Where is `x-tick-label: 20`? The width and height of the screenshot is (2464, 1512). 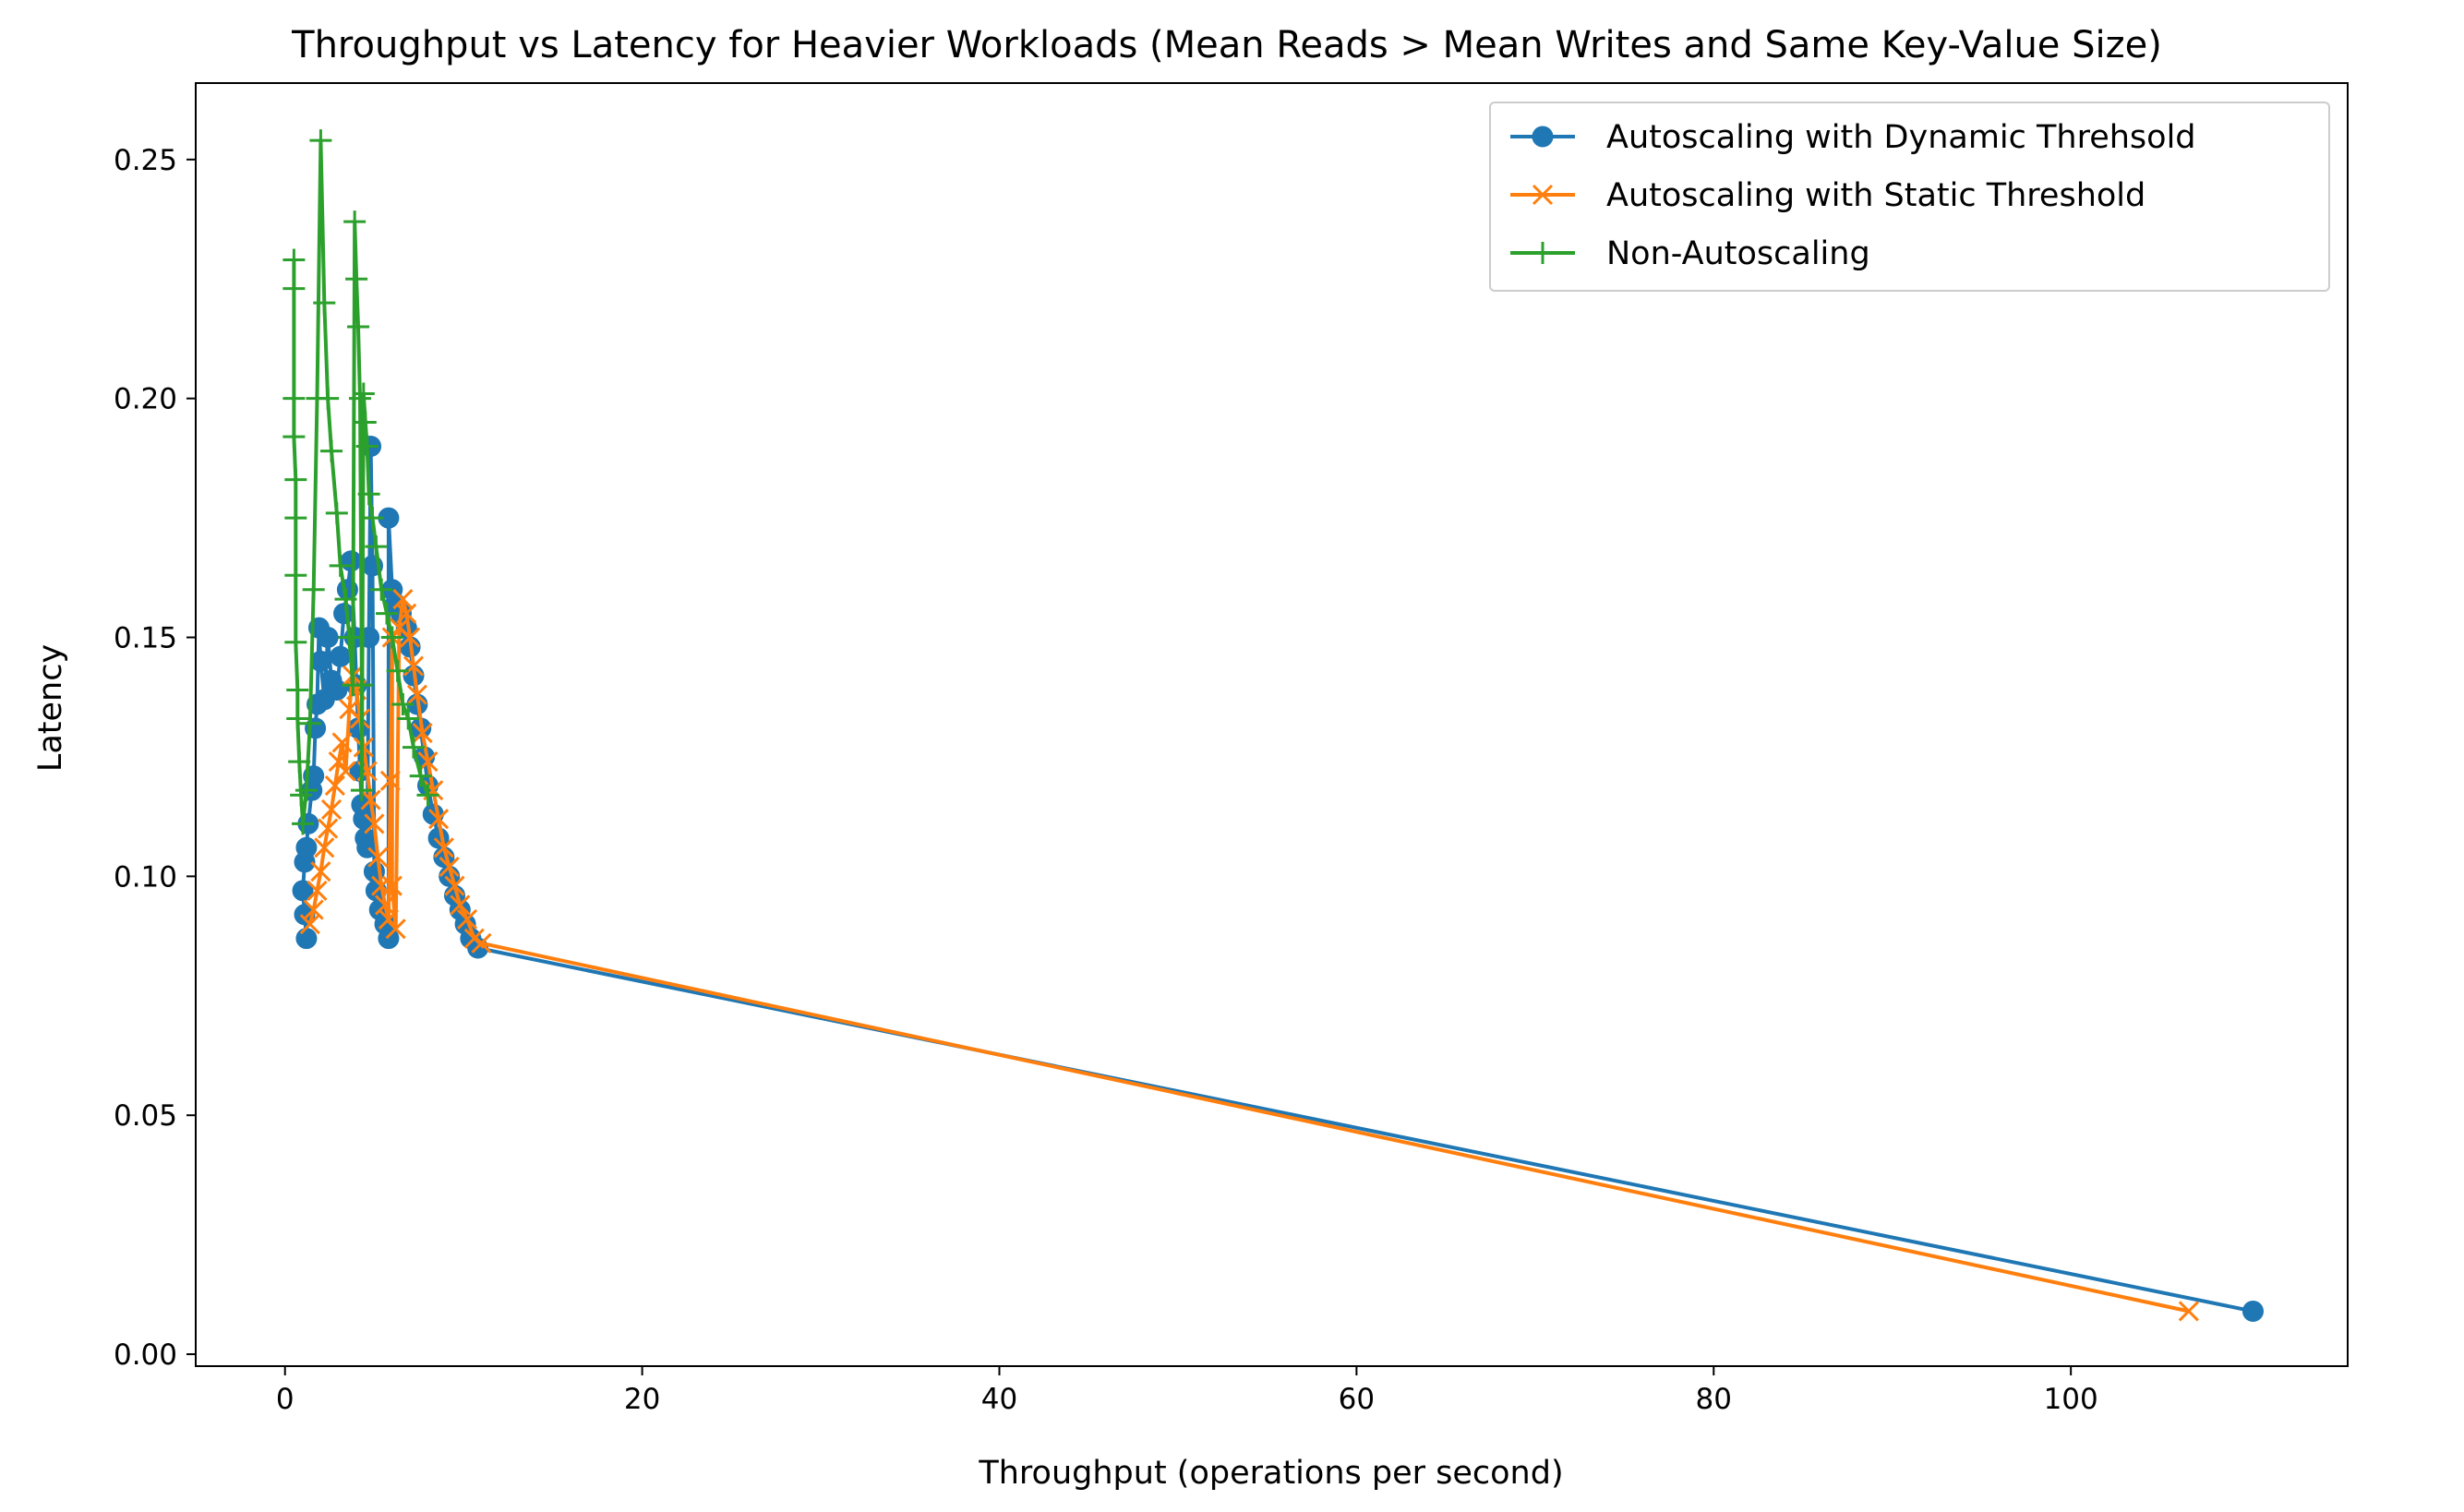 x-tick-label: 20 is located at coordinates (642, 1399).